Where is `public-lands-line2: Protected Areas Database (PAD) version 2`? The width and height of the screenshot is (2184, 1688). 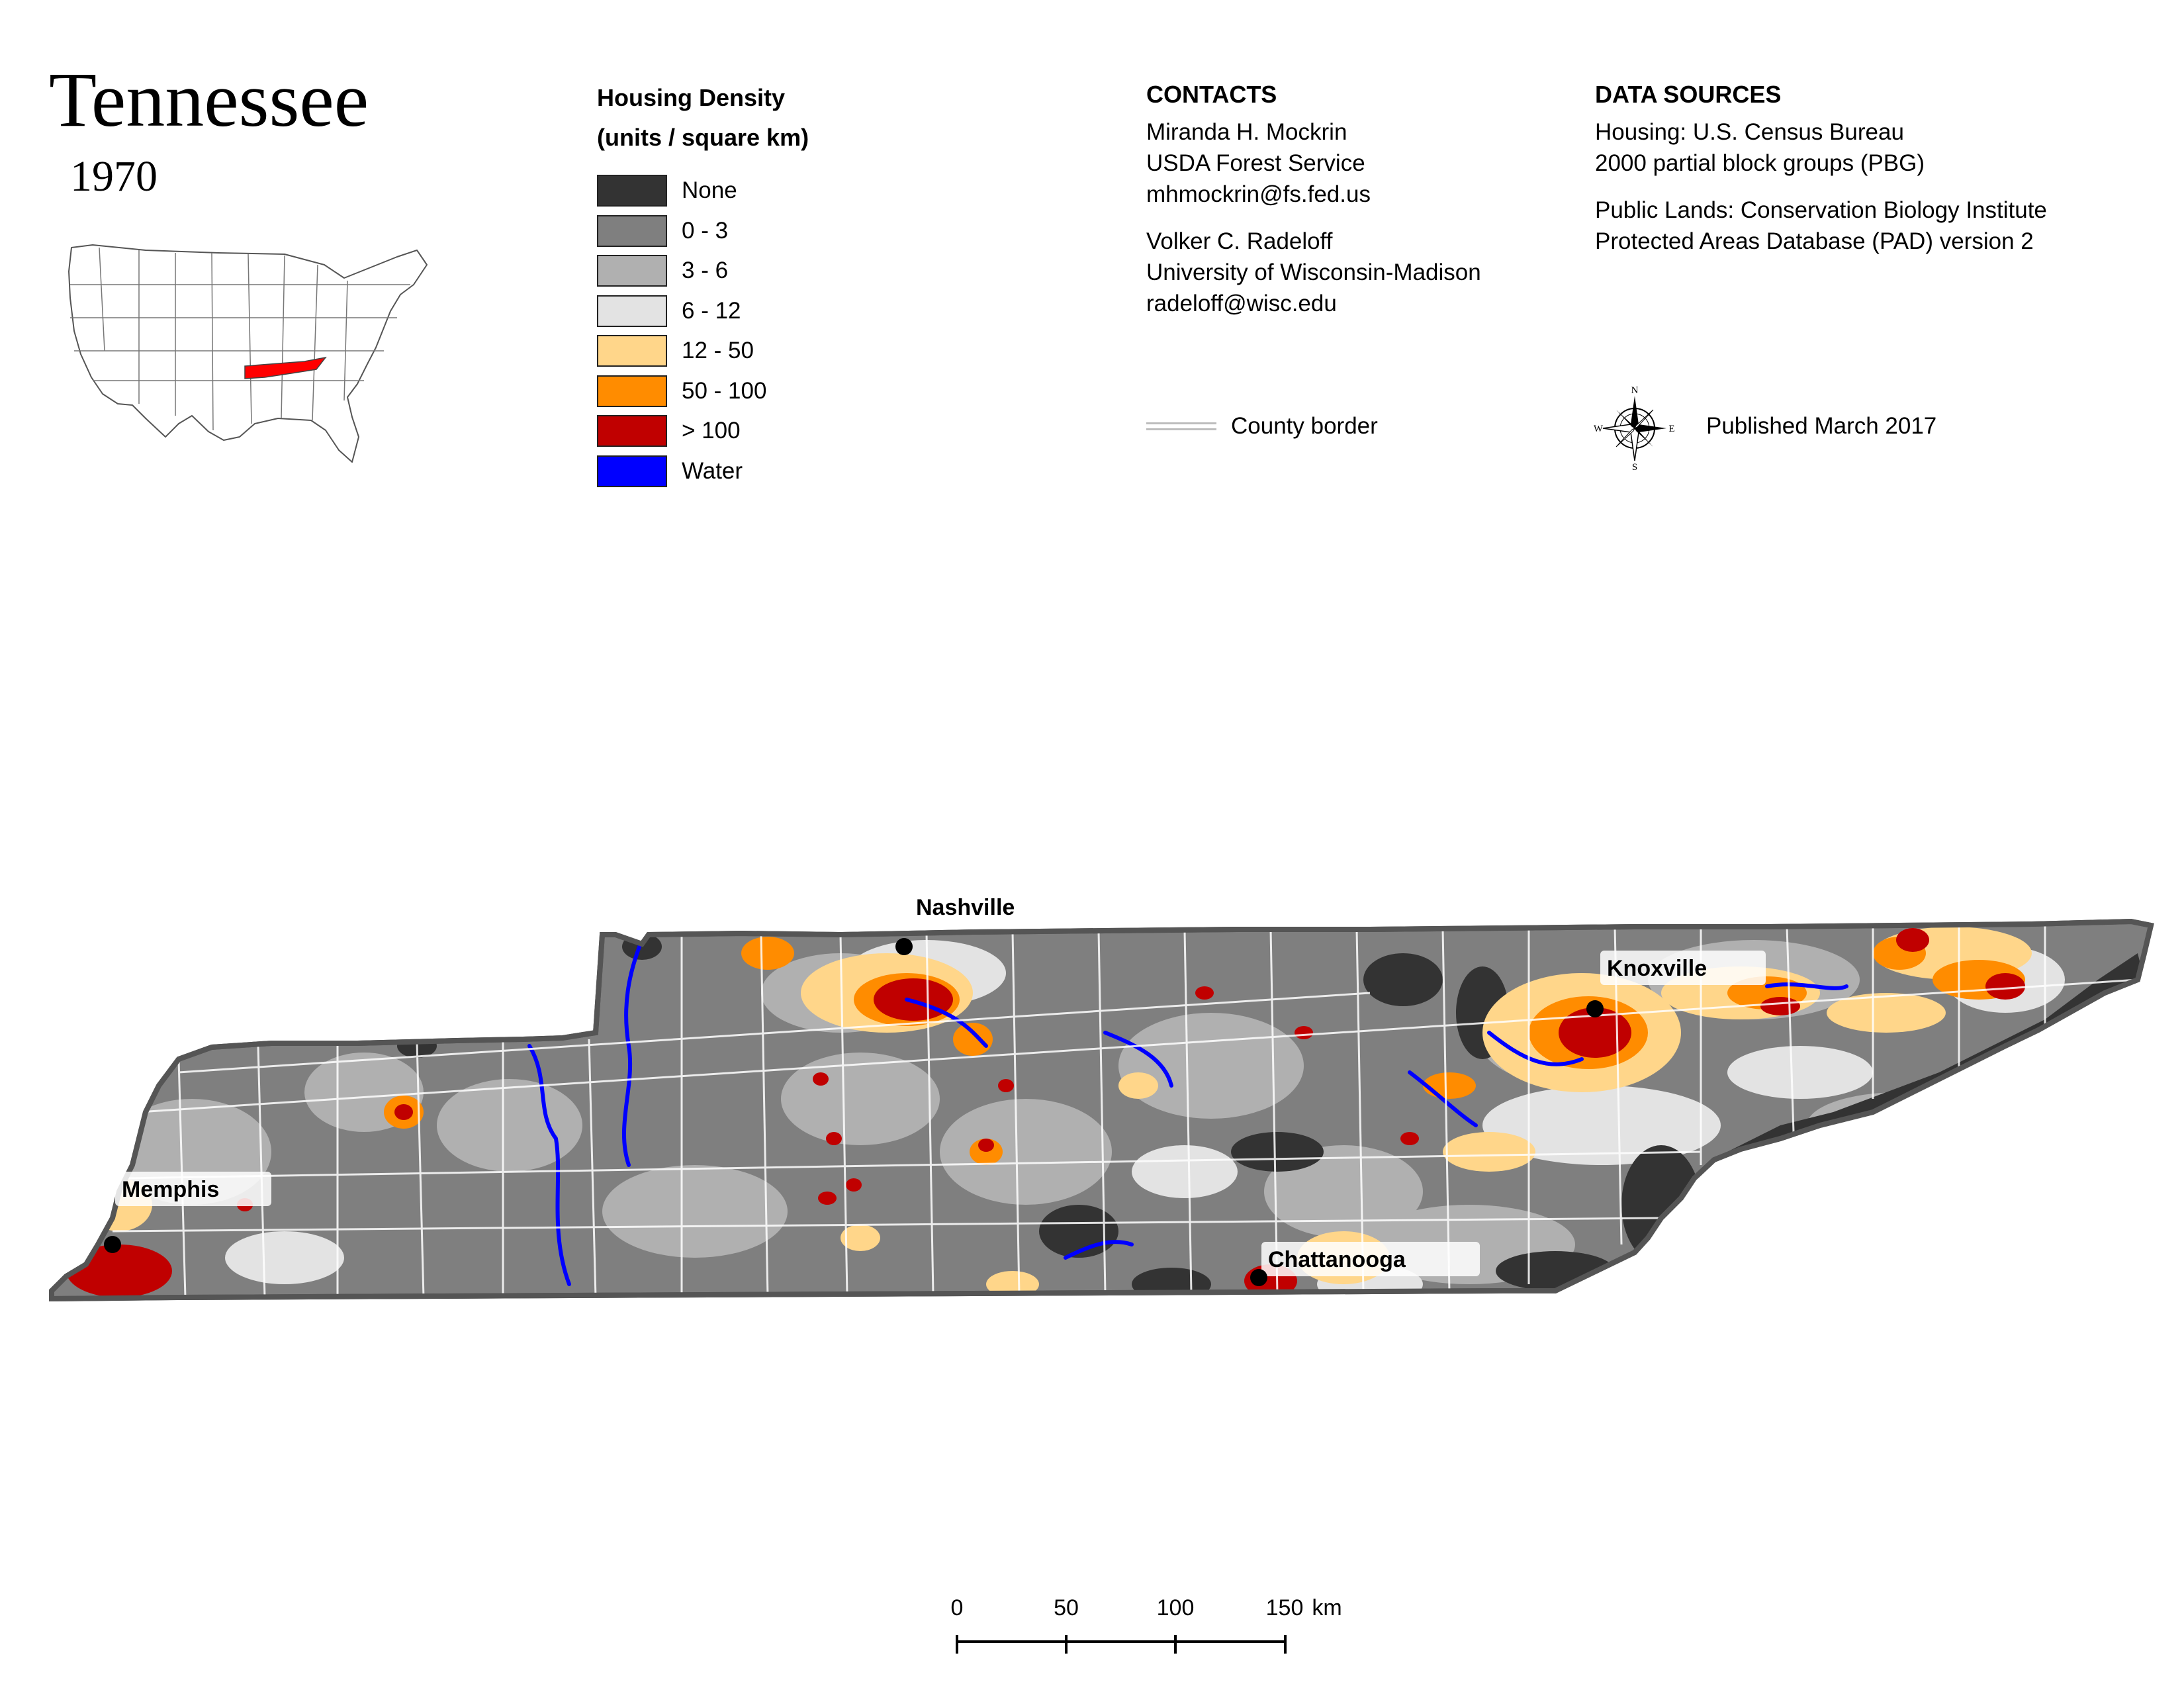
public-lands-line2: Protected Areas Database (PAD) version 2 is located at coordinates (1814, 241).